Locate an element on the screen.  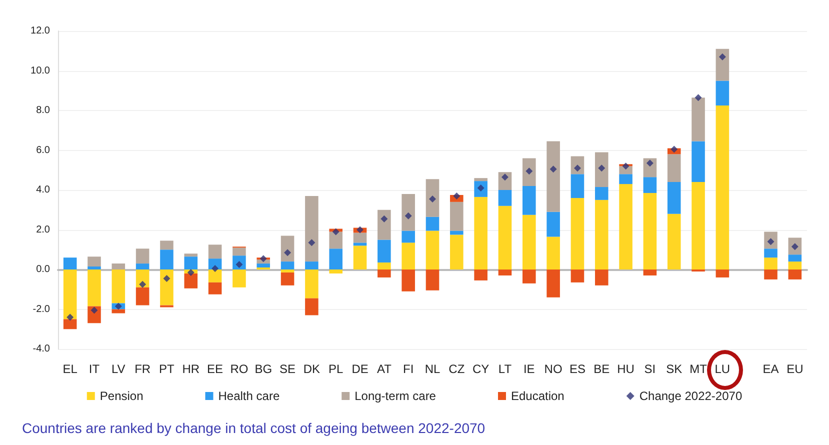
x-tick-label: EE is located at coordinates (215, 369).